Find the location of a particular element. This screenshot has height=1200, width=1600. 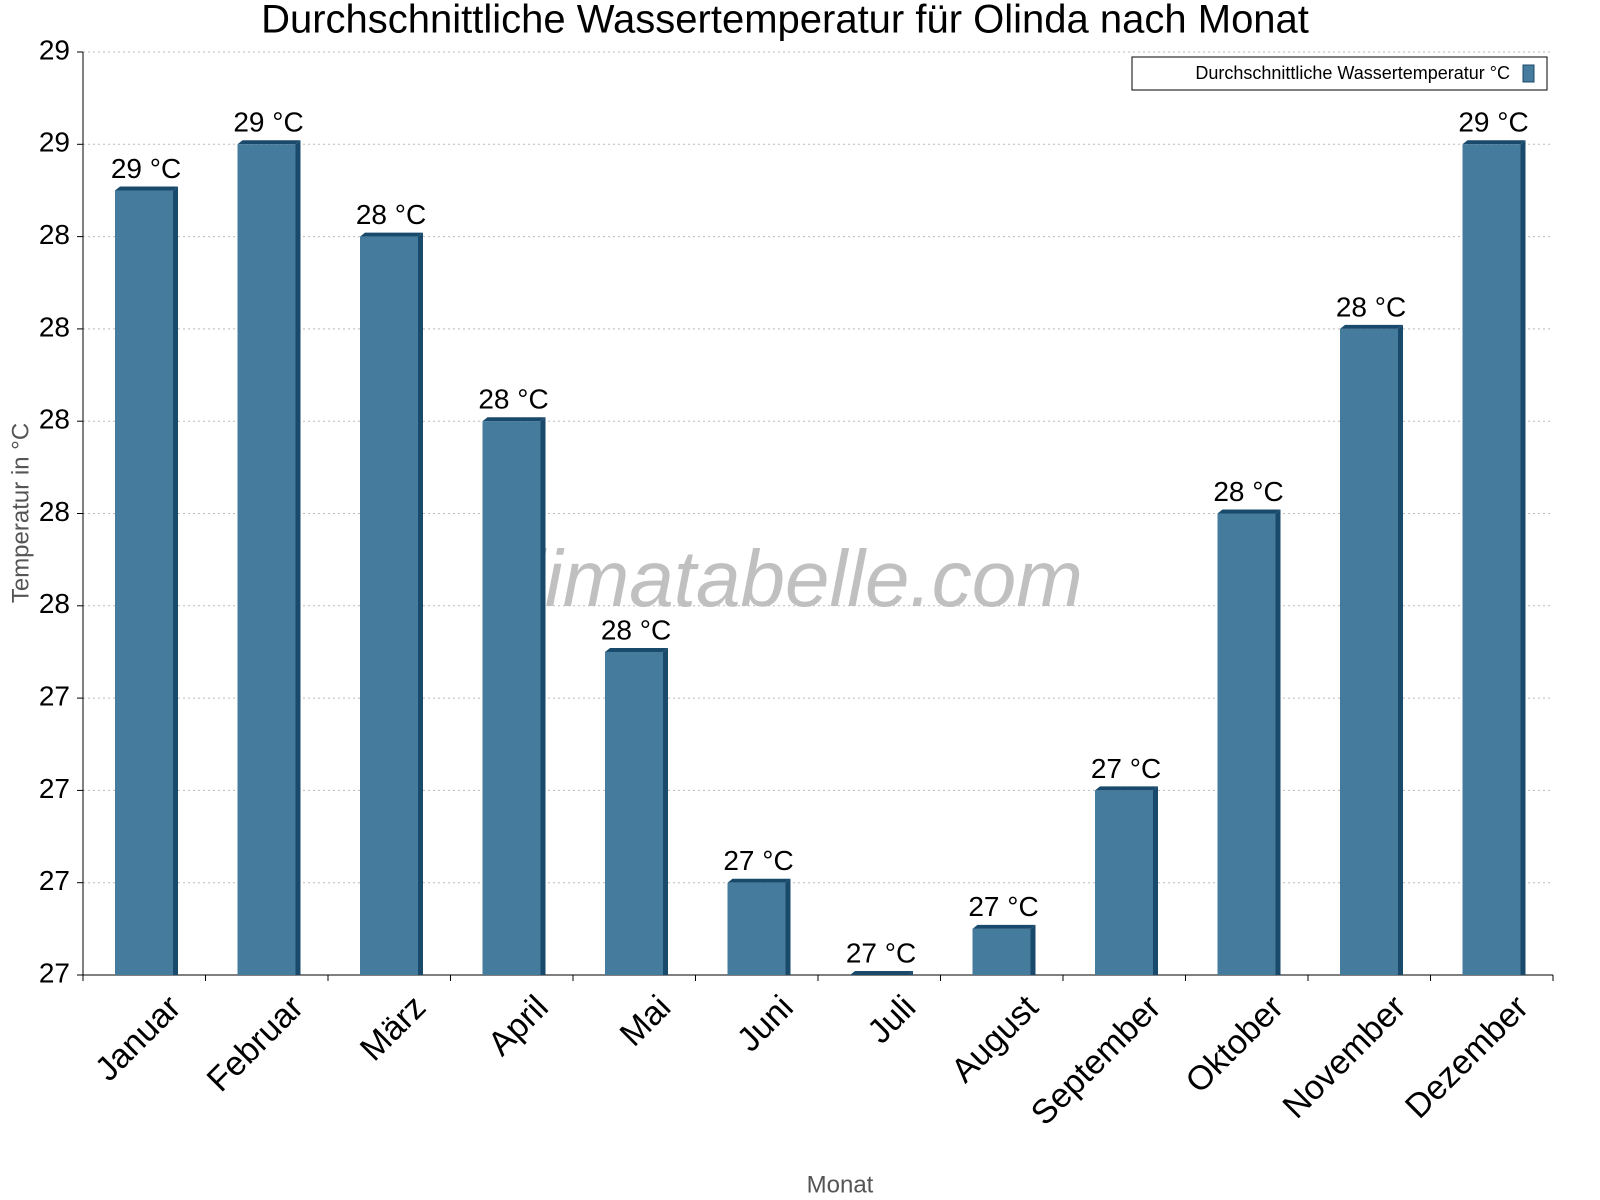

y-axis-label: Temperatur in °C is located at coordinates (20, 513).